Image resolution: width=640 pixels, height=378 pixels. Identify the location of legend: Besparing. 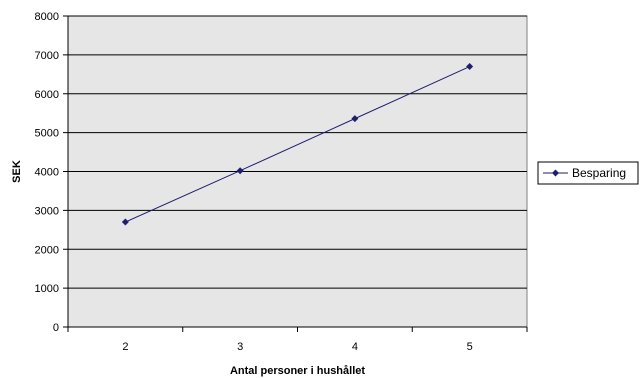
(588, 173).